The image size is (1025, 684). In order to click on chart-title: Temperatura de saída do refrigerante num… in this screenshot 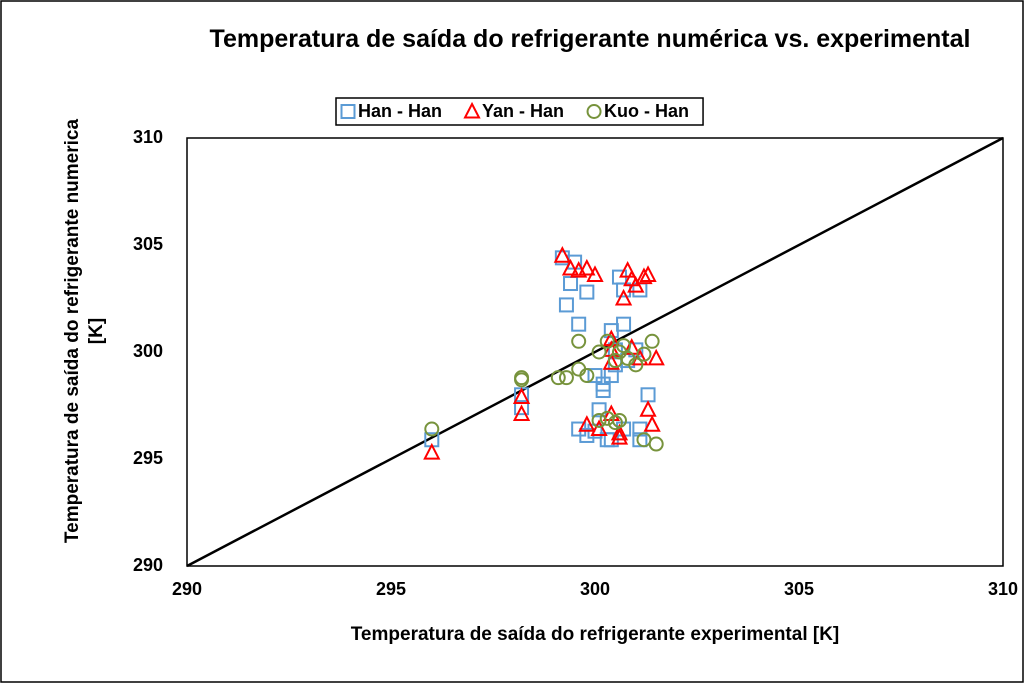, I will do `click(590, 39)`.